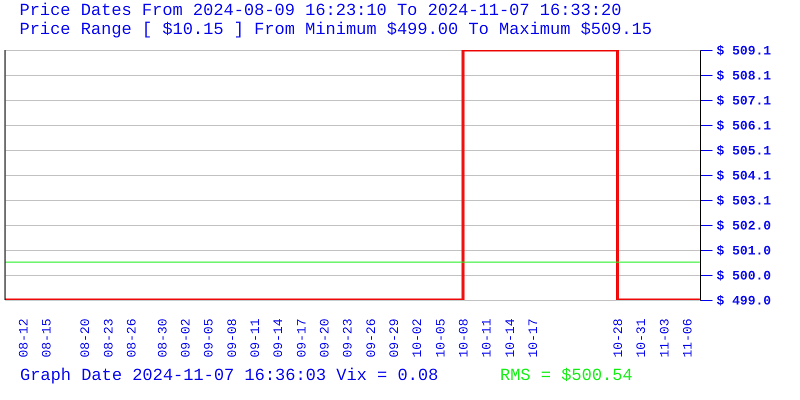 This screenshot has height=400, width=800. What do you see at coordinates (464, 338) in the screenshot?
I see `x-tick-label: 10-08` at bounding box center [464, 338].